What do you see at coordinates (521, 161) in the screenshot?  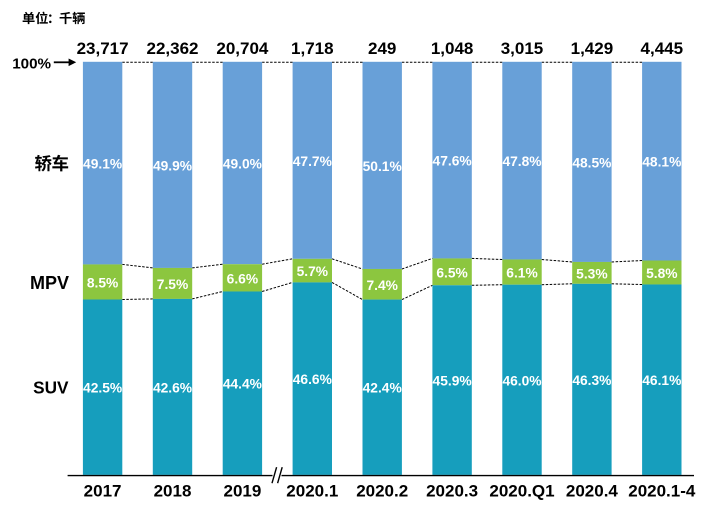 I see `svg-text: 47.8%` at bounding box center [521, 161].